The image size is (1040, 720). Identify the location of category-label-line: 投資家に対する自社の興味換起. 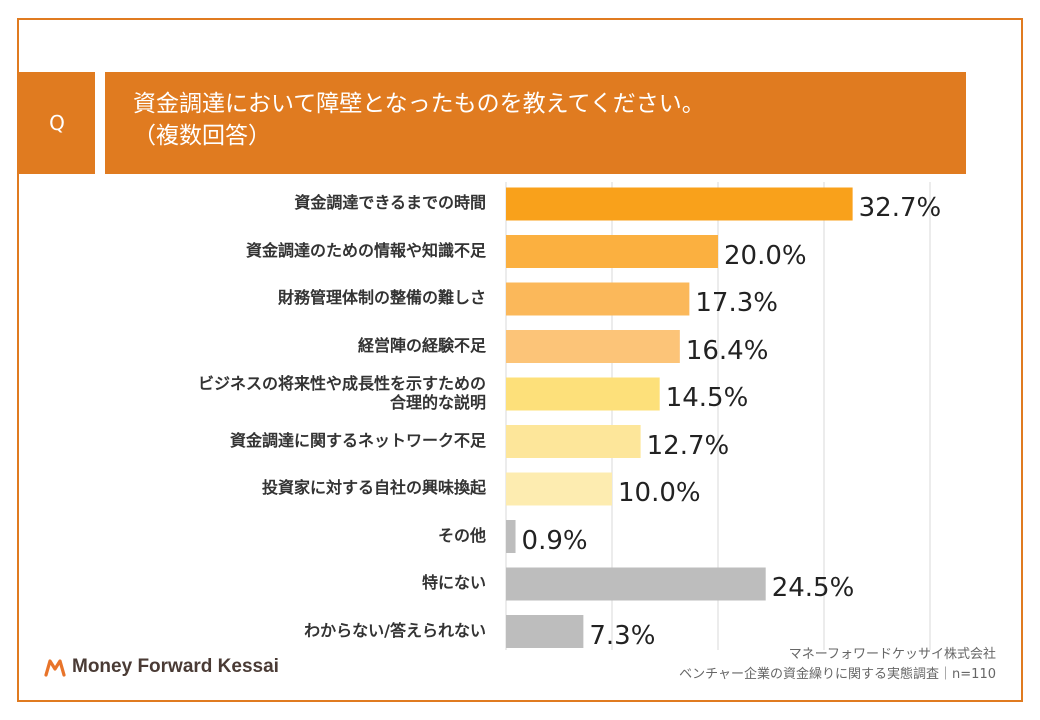
(373, 487).